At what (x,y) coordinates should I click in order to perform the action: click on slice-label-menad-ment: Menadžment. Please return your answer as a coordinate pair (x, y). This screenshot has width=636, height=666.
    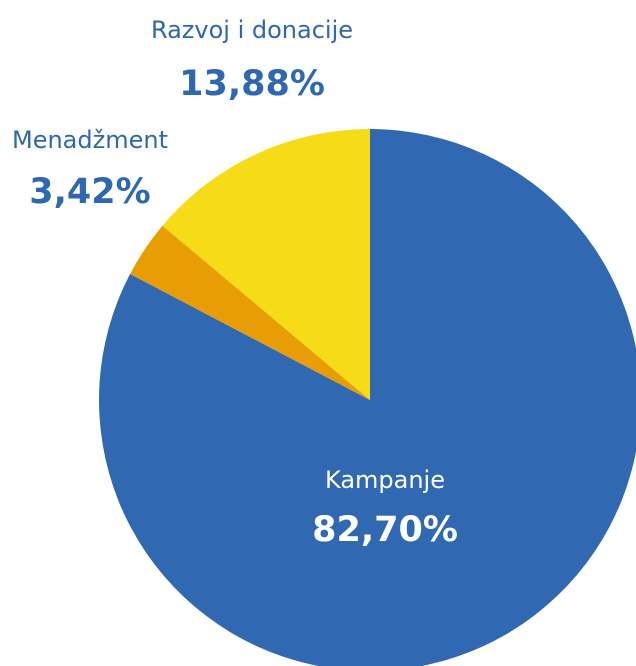
    Looking at the image, I should click on (90, 140).